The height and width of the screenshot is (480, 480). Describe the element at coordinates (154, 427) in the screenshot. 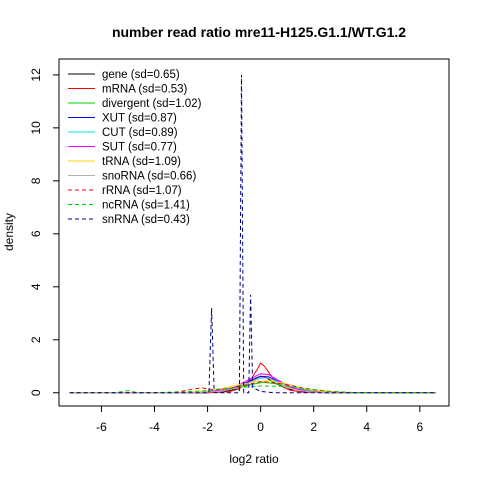

I see `x-tick-label: -4` at that location.